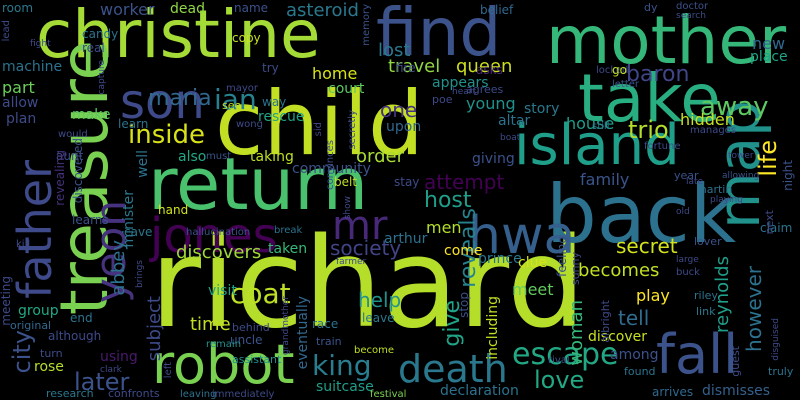 This screenshot has height=400, width=800. I want to click on word: machine, so click(32, 67).